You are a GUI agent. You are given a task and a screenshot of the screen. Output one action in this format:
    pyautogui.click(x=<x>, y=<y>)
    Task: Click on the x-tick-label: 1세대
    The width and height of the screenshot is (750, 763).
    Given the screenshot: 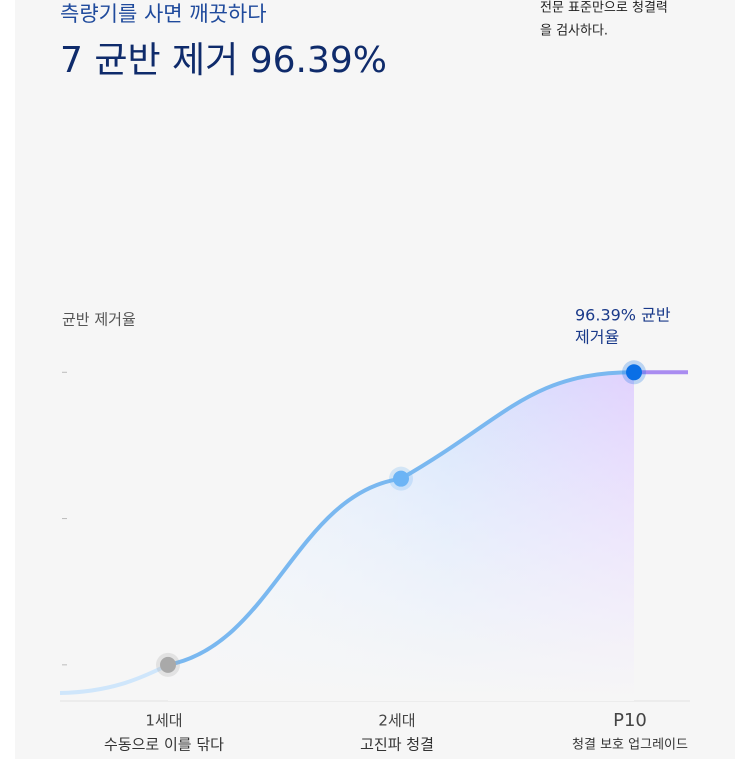 What is the action you would take?
    pyautogui.click(x=163, y=721)
    